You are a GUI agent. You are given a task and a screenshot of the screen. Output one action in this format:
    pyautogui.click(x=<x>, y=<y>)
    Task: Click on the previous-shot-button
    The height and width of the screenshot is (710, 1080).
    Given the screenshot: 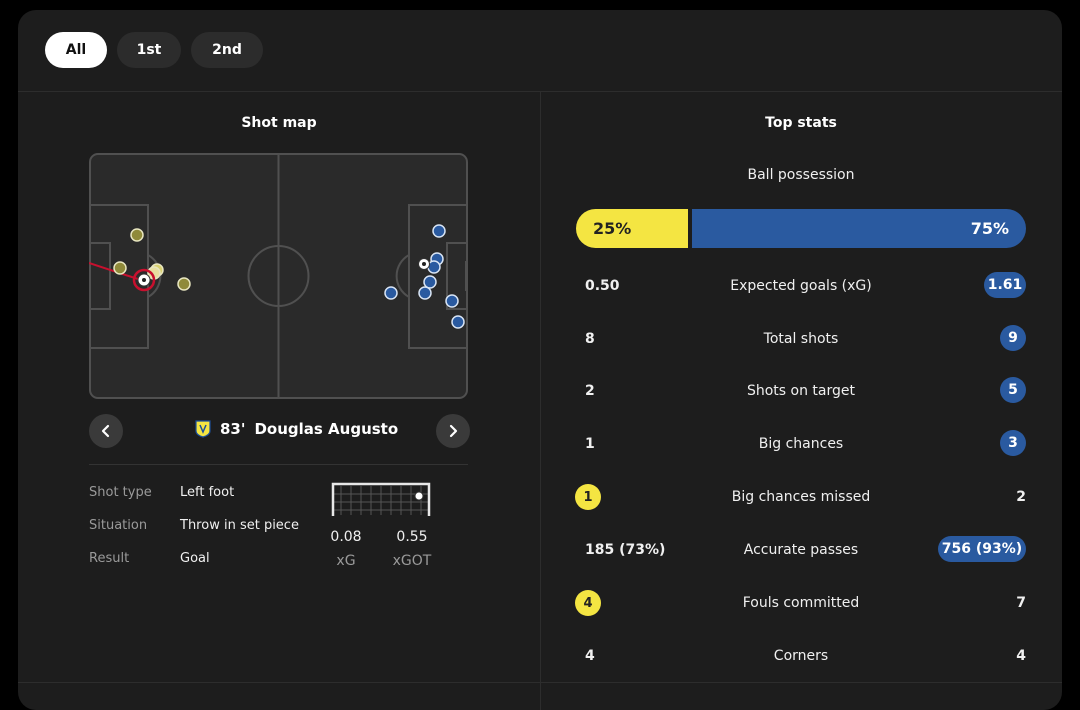 What is the action you would take?
    pyautogui.click(x=106, y=431)
    